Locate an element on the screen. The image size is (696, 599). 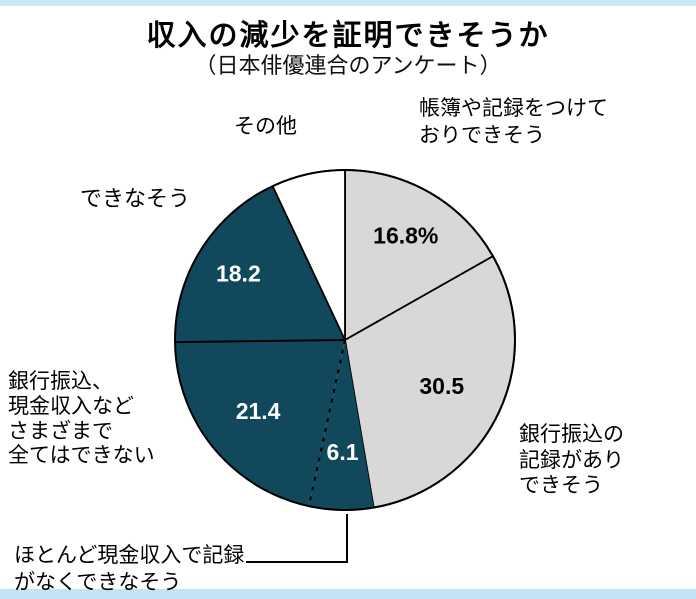
slice-label-cash-income: ほとんど現金収入で記録 がなくできなそう is located at coordinates (129, 569).